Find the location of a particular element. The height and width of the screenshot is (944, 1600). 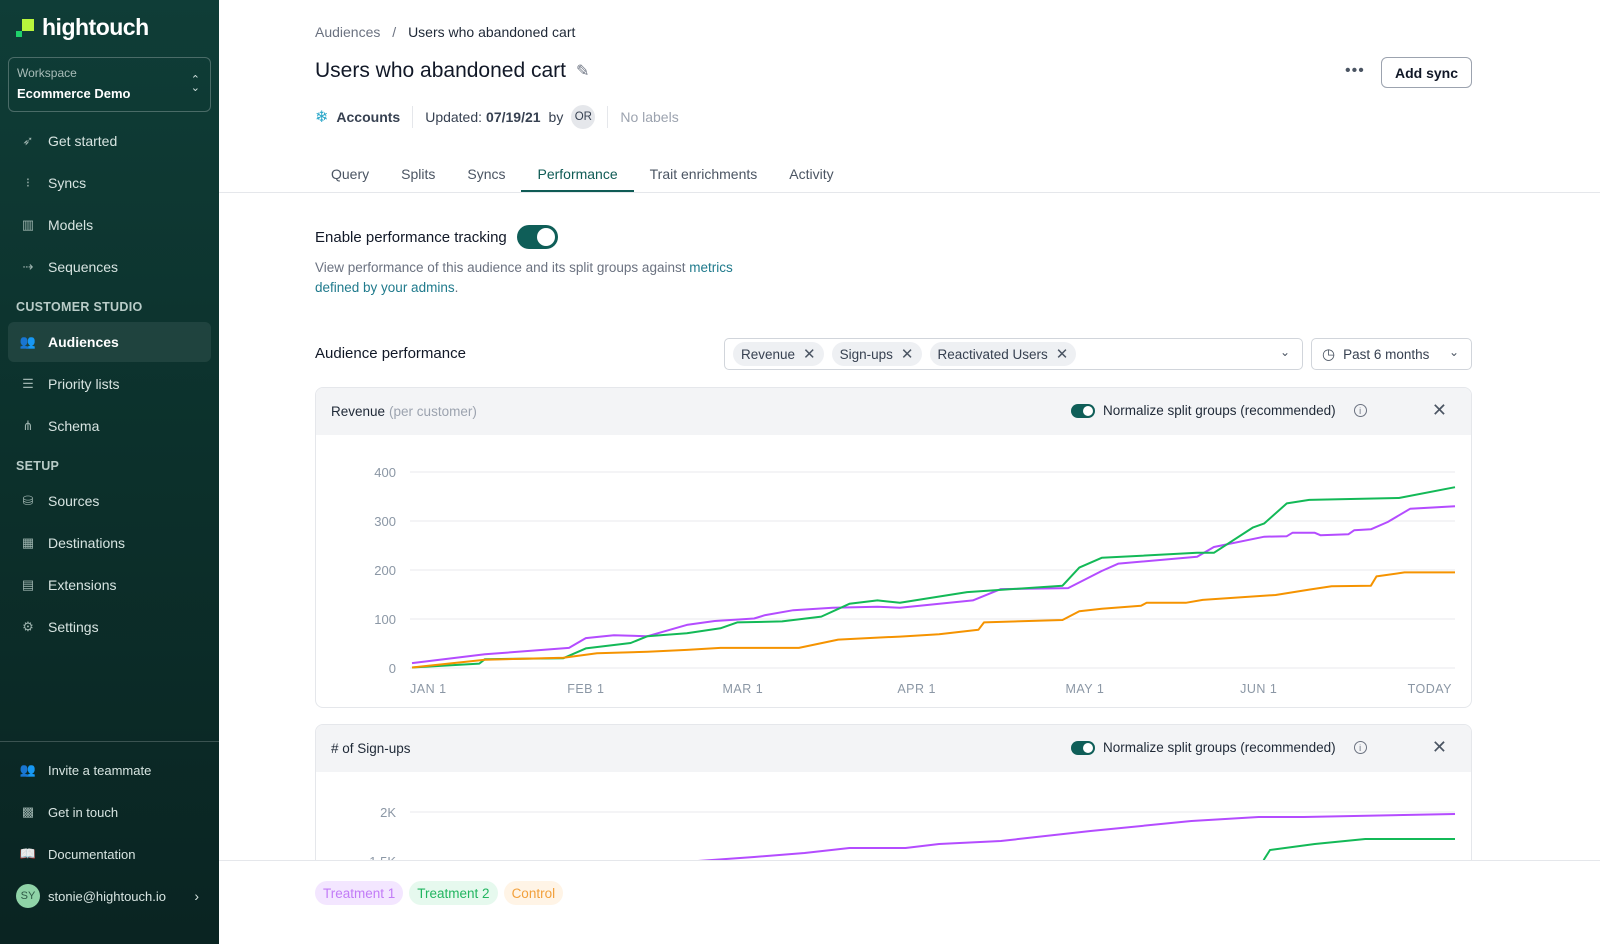

normalize-control: Normalize split groups (recommended) i is located at coordinates (1219, 747).